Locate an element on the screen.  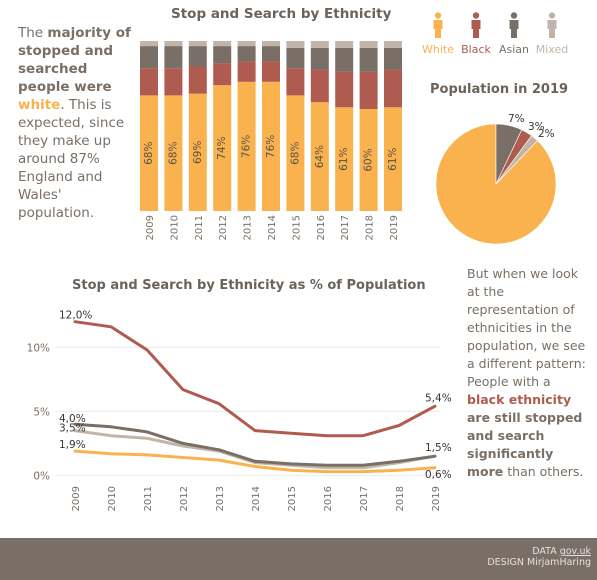
footer-data-label: DATA is located at coordinates (546, 551).